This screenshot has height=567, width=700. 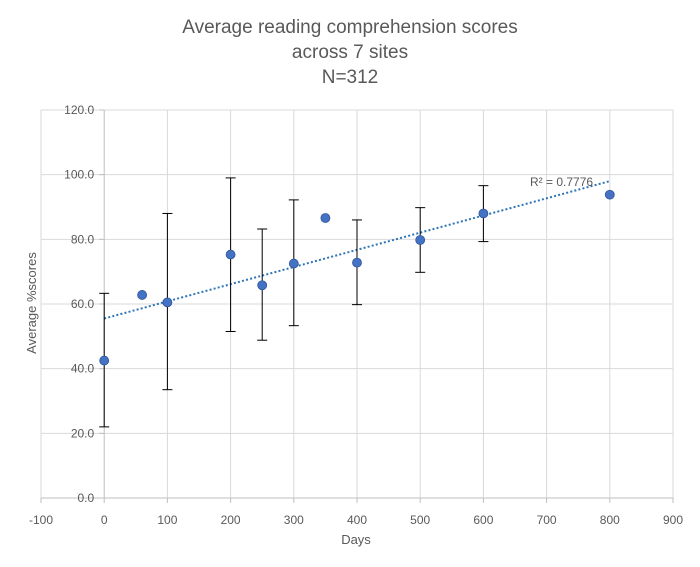 I want to click on x-tick-label: -100, so click(x=41, y=520).